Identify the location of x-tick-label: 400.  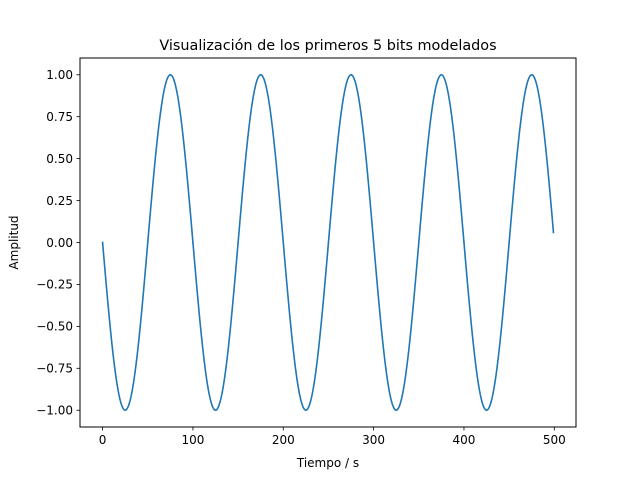
(464, 440).